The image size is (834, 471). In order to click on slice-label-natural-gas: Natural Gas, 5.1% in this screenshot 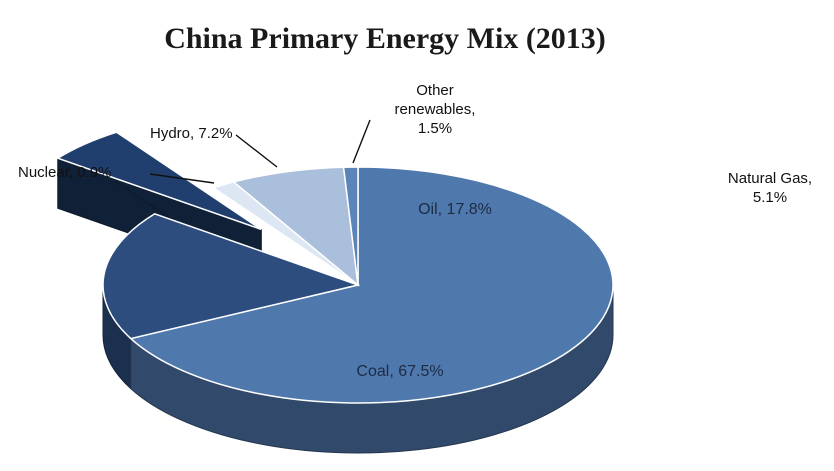, I will do `click(770, 188)`.